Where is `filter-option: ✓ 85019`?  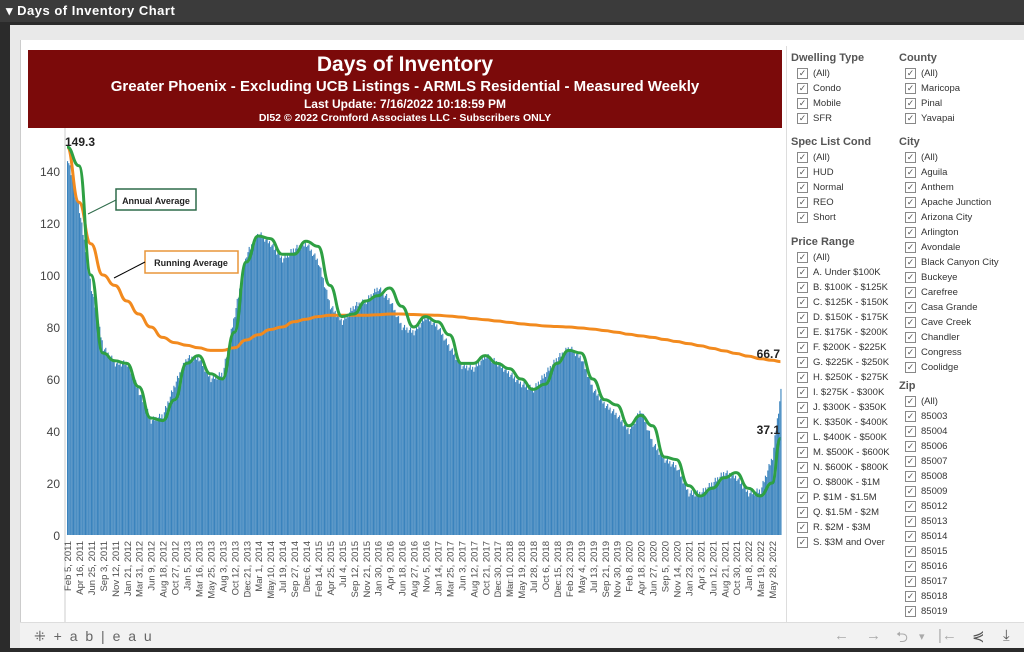 filter-option: ✓ 85019 is located at coordinates (923, 611).